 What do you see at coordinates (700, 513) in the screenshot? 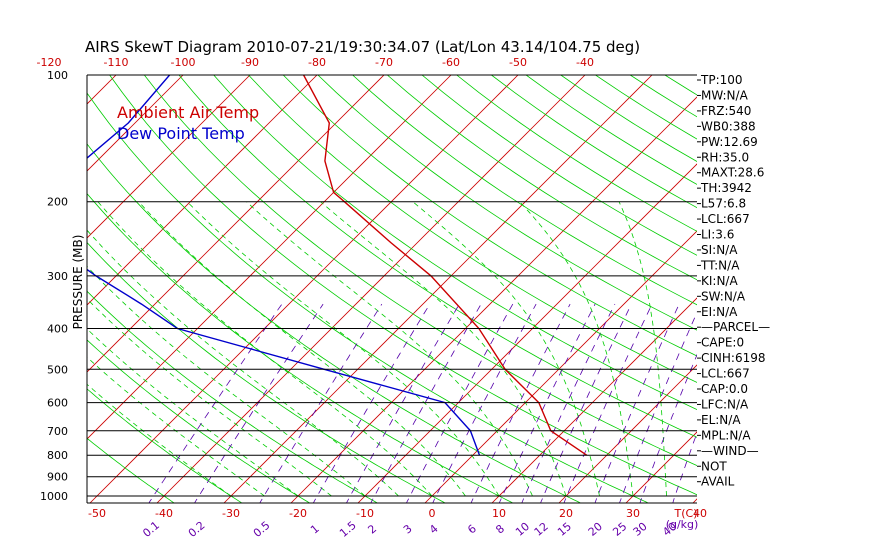
I see `bottom-temp-tick-label: 40` at bounding box center [700, 513].